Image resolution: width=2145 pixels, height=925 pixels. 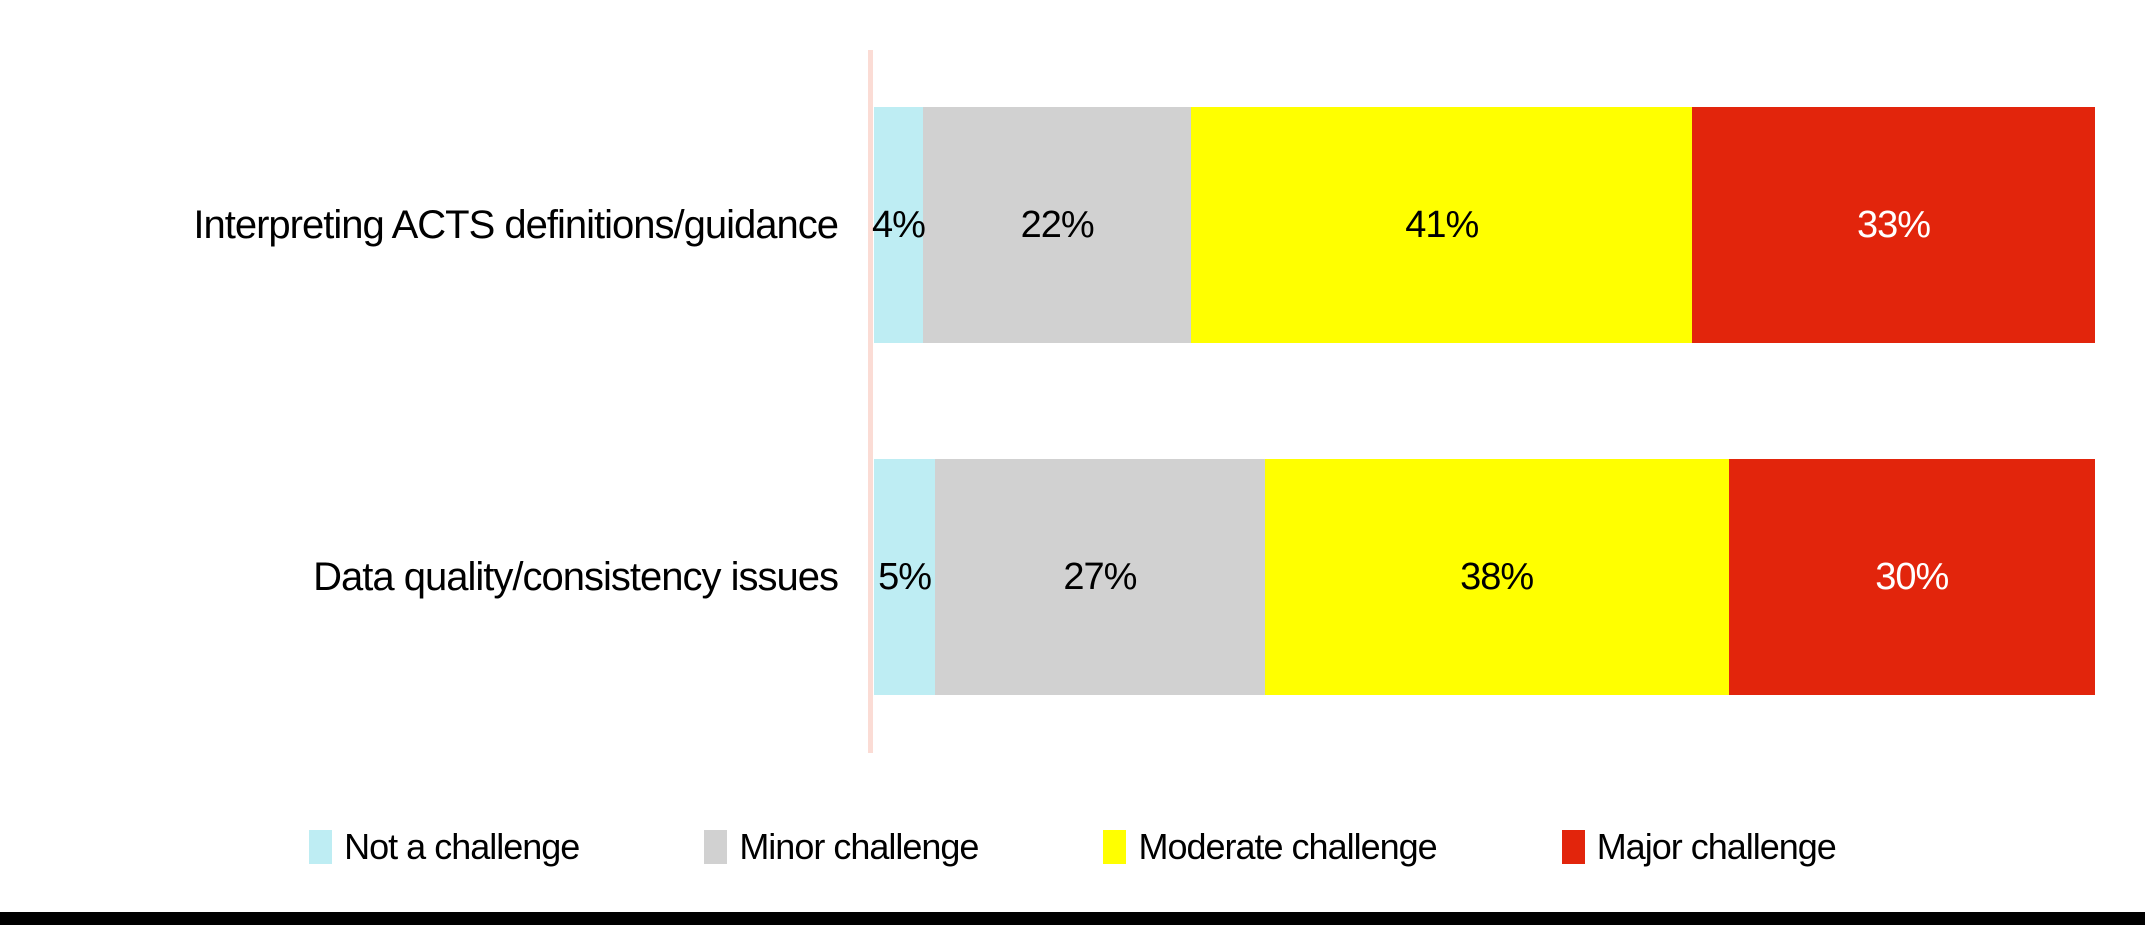 I want to click on bar-segment-not-a-challenge: 4%, so click(x=898, y=225).